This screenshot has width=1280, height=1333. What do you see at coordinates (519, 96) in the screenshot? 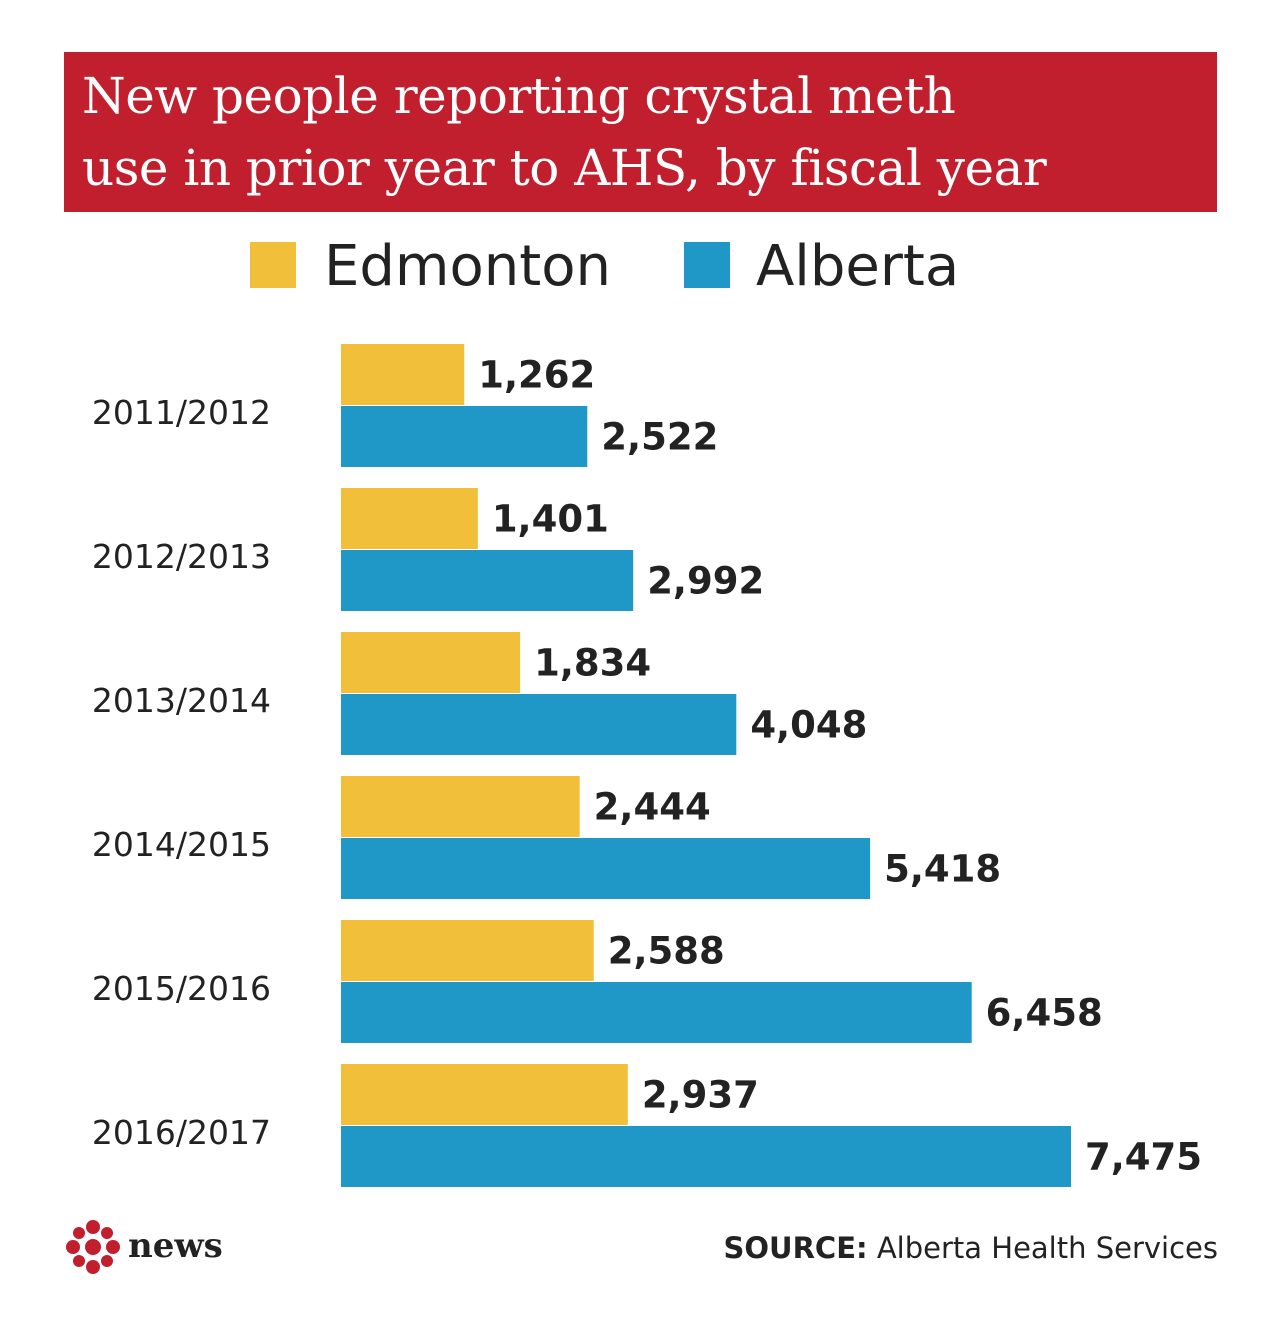
I see `chart-title-line-1: New people reporting crystal meth` at bounding box center [519, 96].